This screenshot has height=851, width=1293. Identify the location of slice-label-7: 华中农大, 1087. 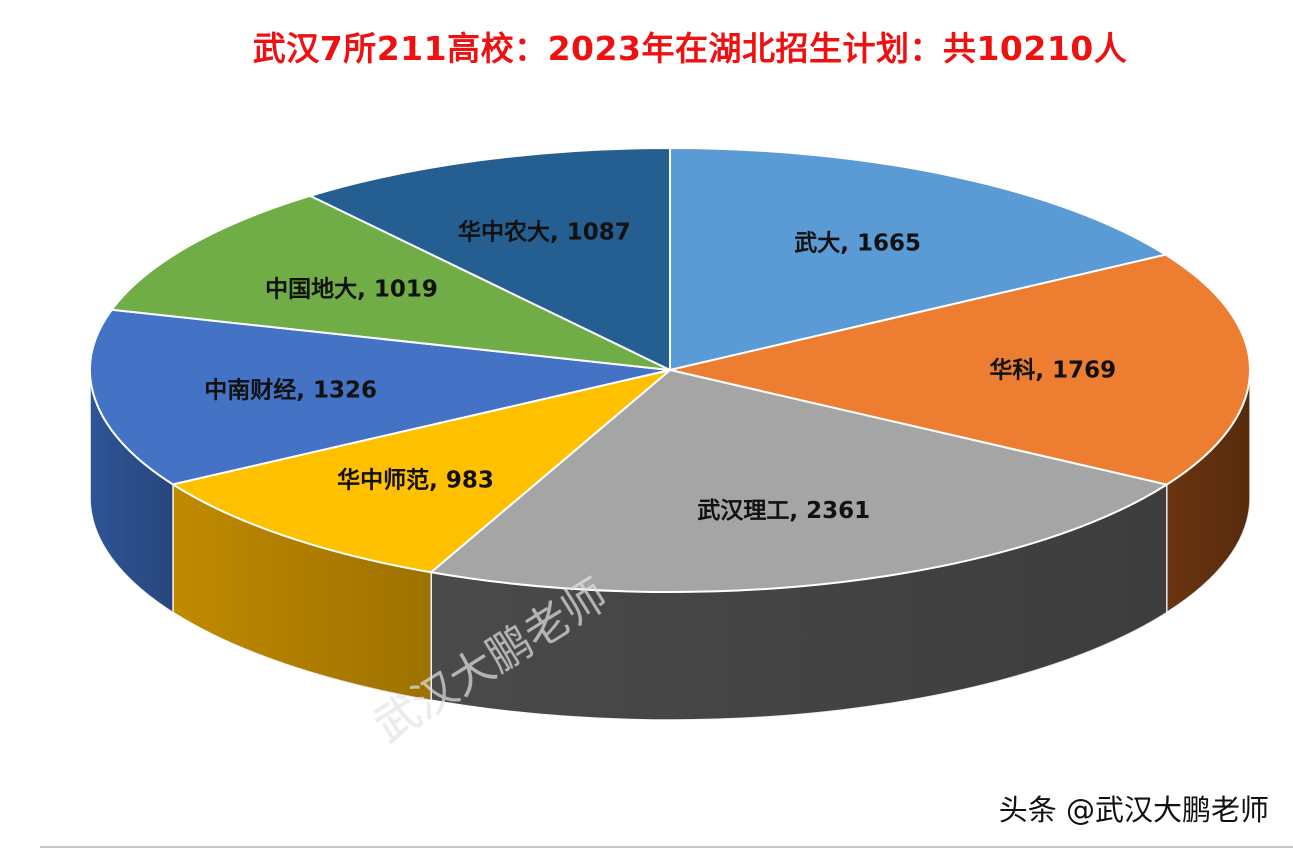
(544, 232).